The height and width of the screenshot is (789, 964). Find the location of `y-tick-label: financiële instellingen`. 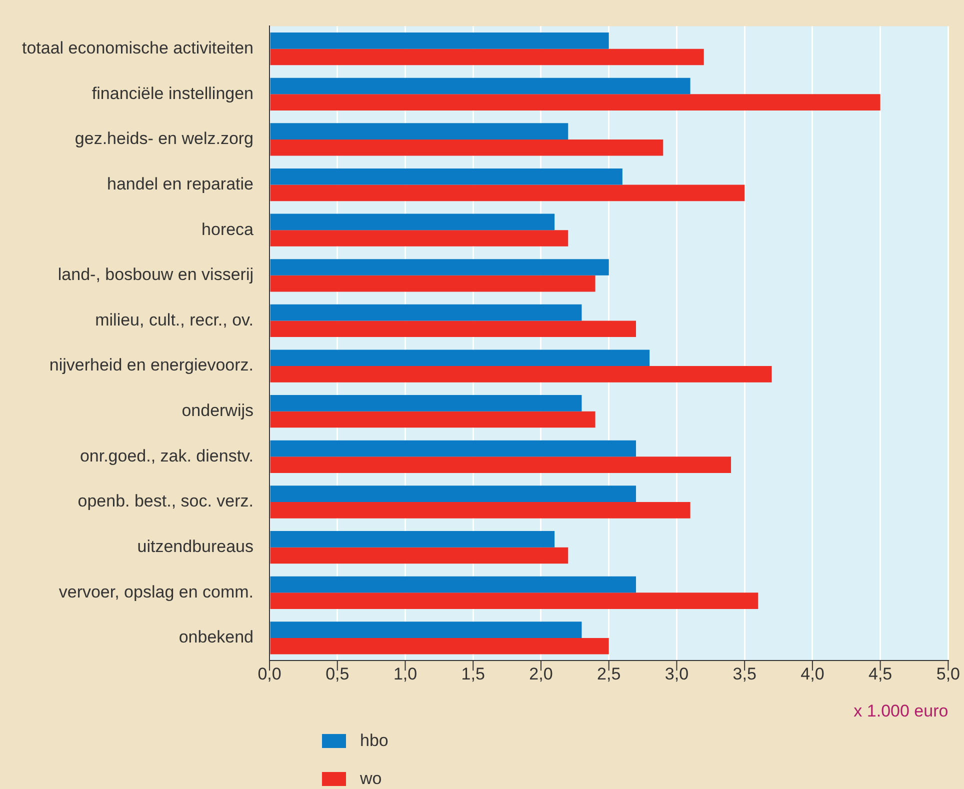

y-tick-label: financiële instellingen is located at coordinates (173, 93).